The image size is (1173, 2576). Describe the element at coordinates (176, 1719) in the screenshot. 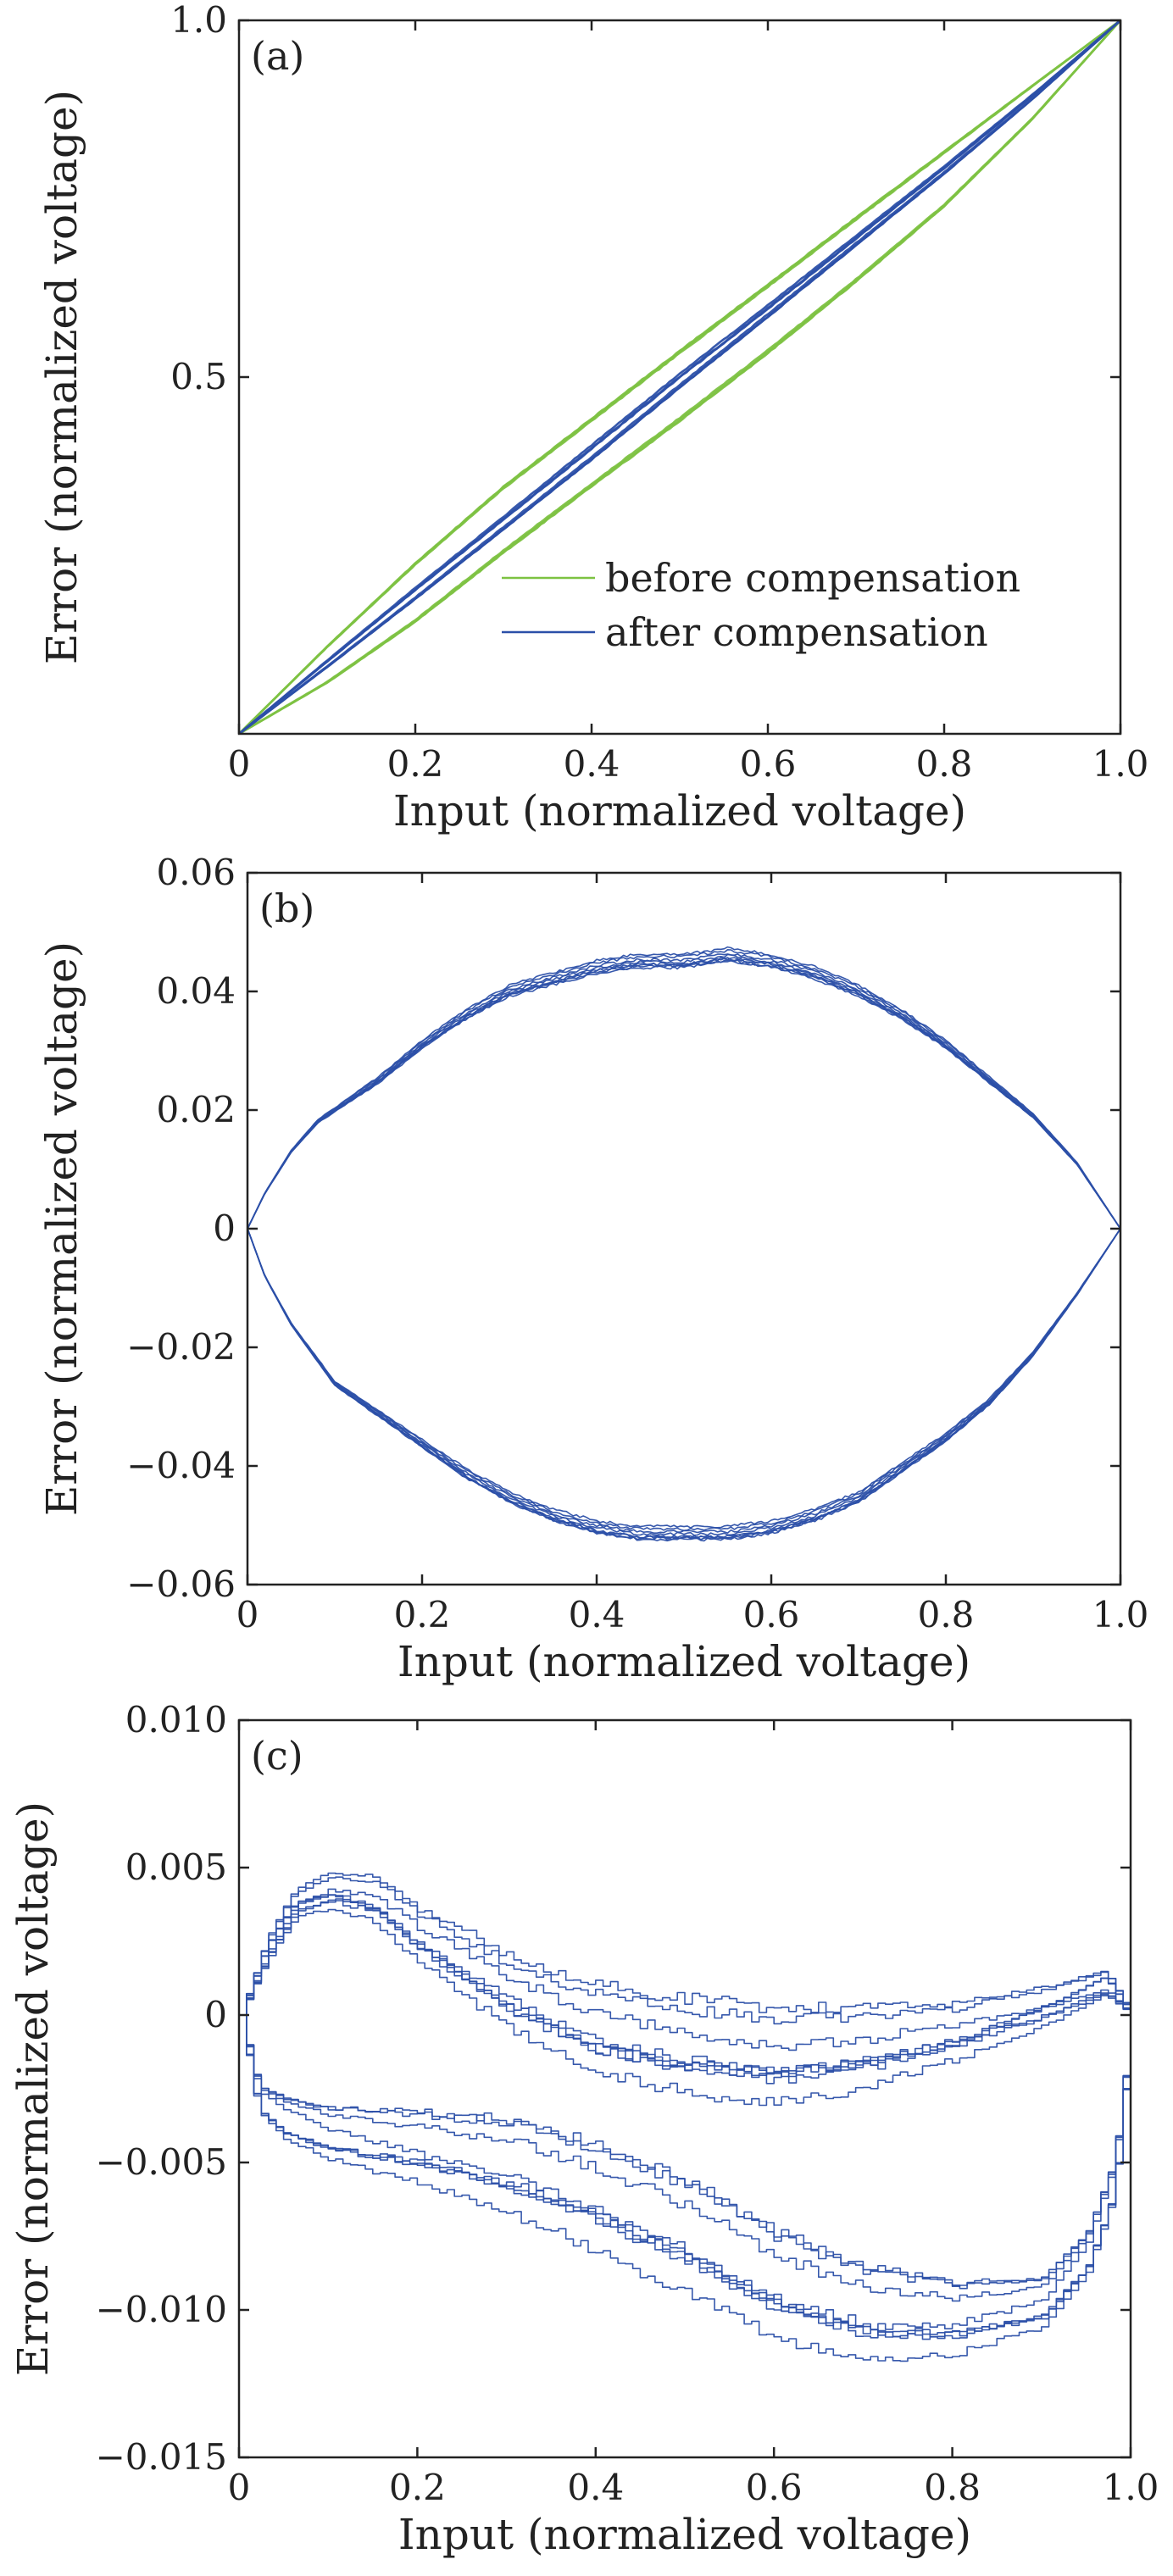

I see `y-tick-label: 0.010` at that location.